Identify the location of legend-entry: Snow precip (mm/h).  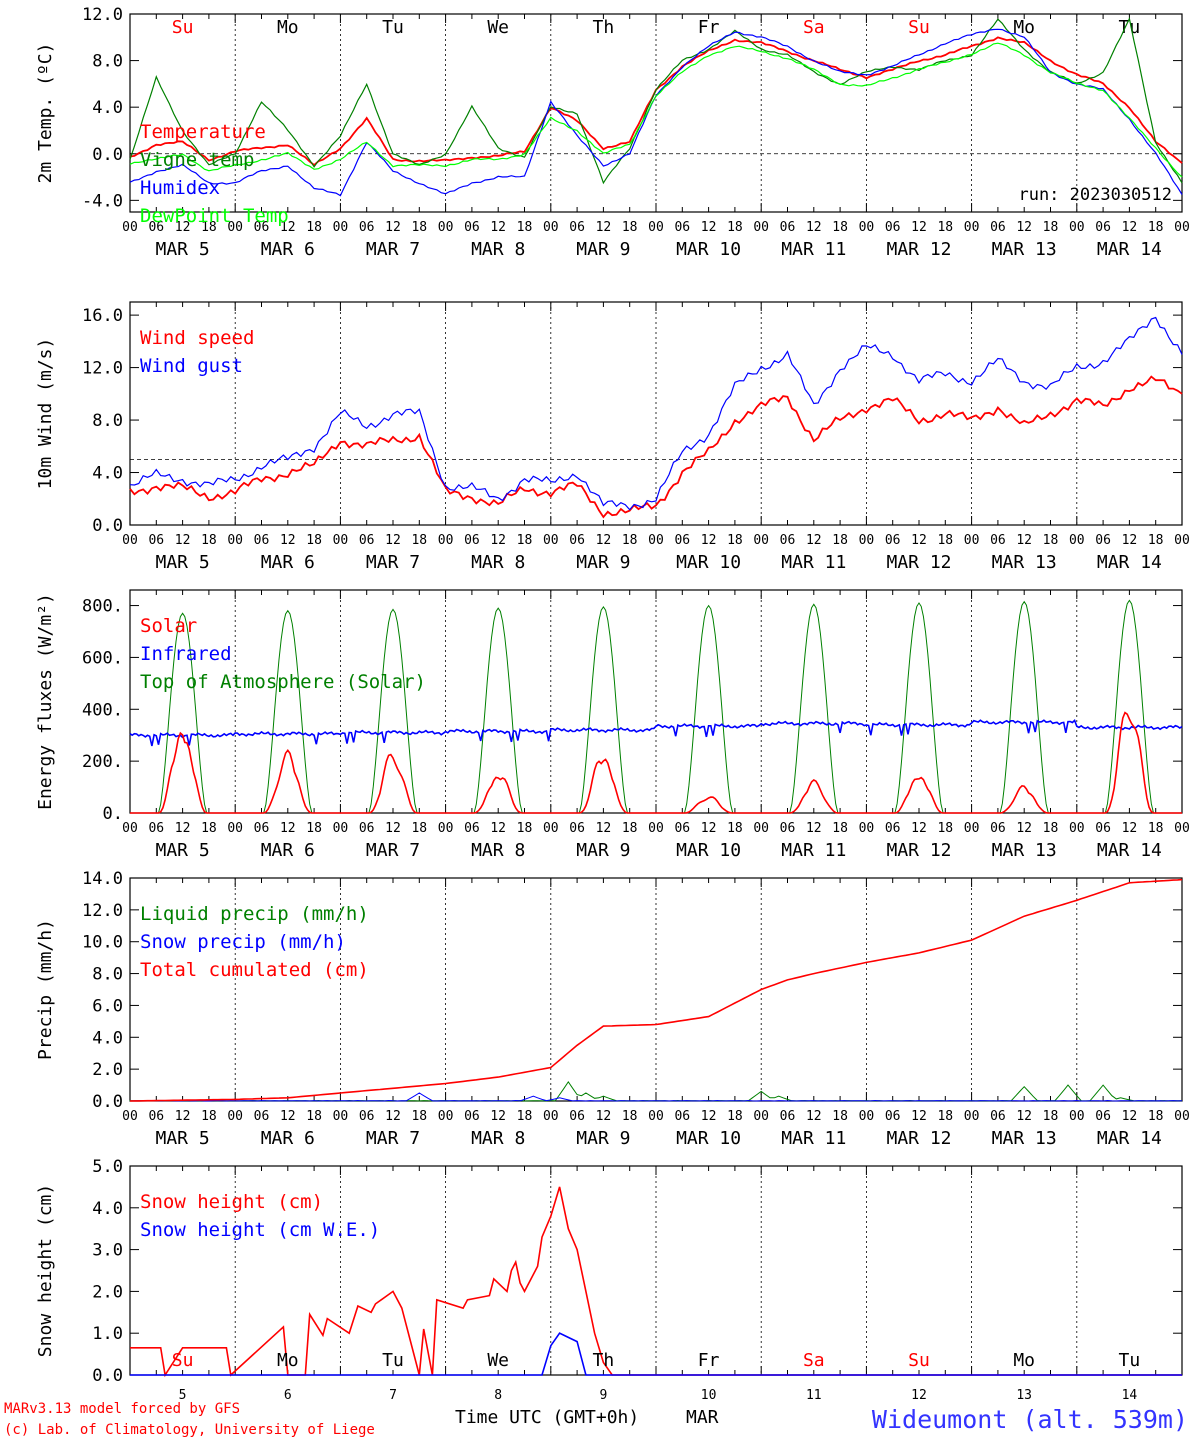
(243, 942).